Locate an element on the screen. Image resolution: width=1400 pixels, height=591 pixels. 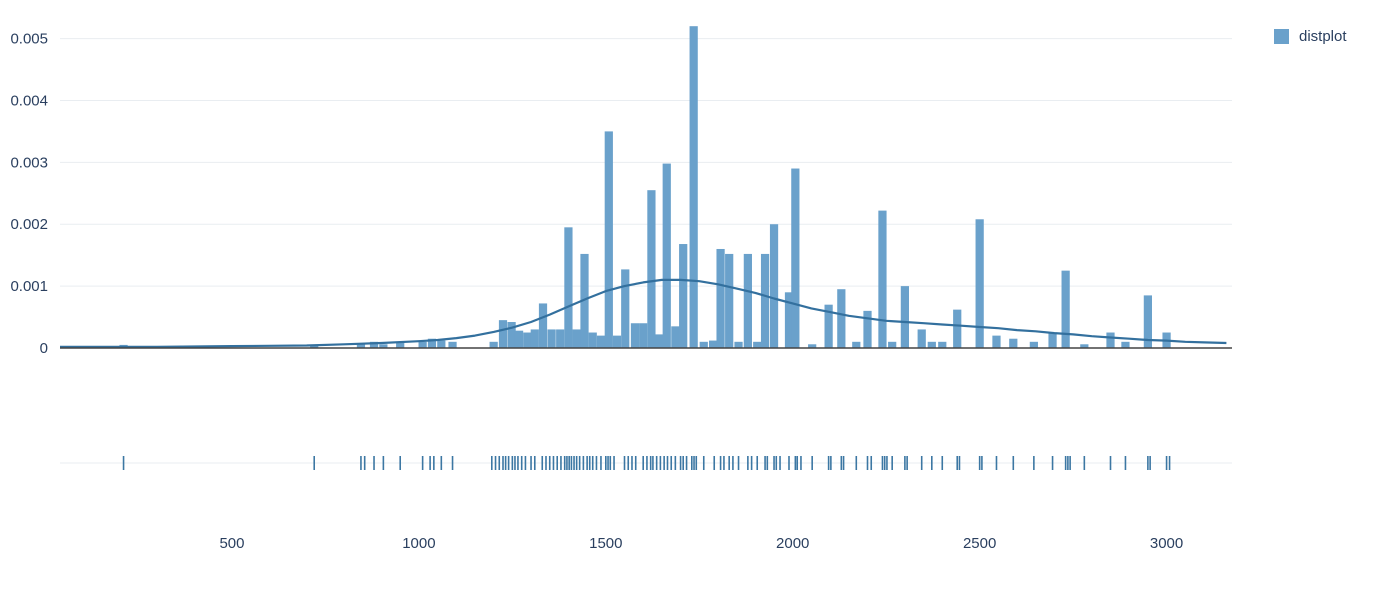
y-tick-label: 0.001 is located at coordinates (29, 286).